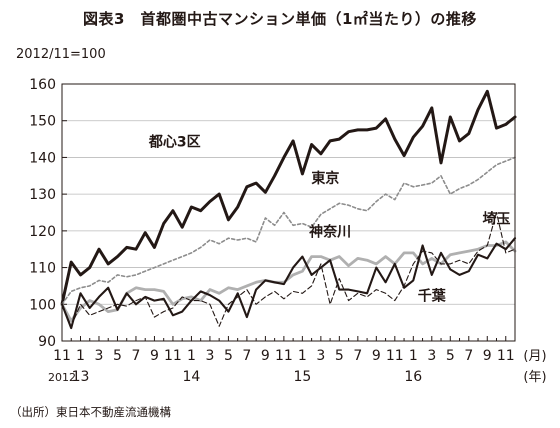 This screenshot has height=428, width=560. What do you see at coordinates (42, 269) in the screenshot?
I see `y-tick-label: 110` at bounding box center [42, 269].